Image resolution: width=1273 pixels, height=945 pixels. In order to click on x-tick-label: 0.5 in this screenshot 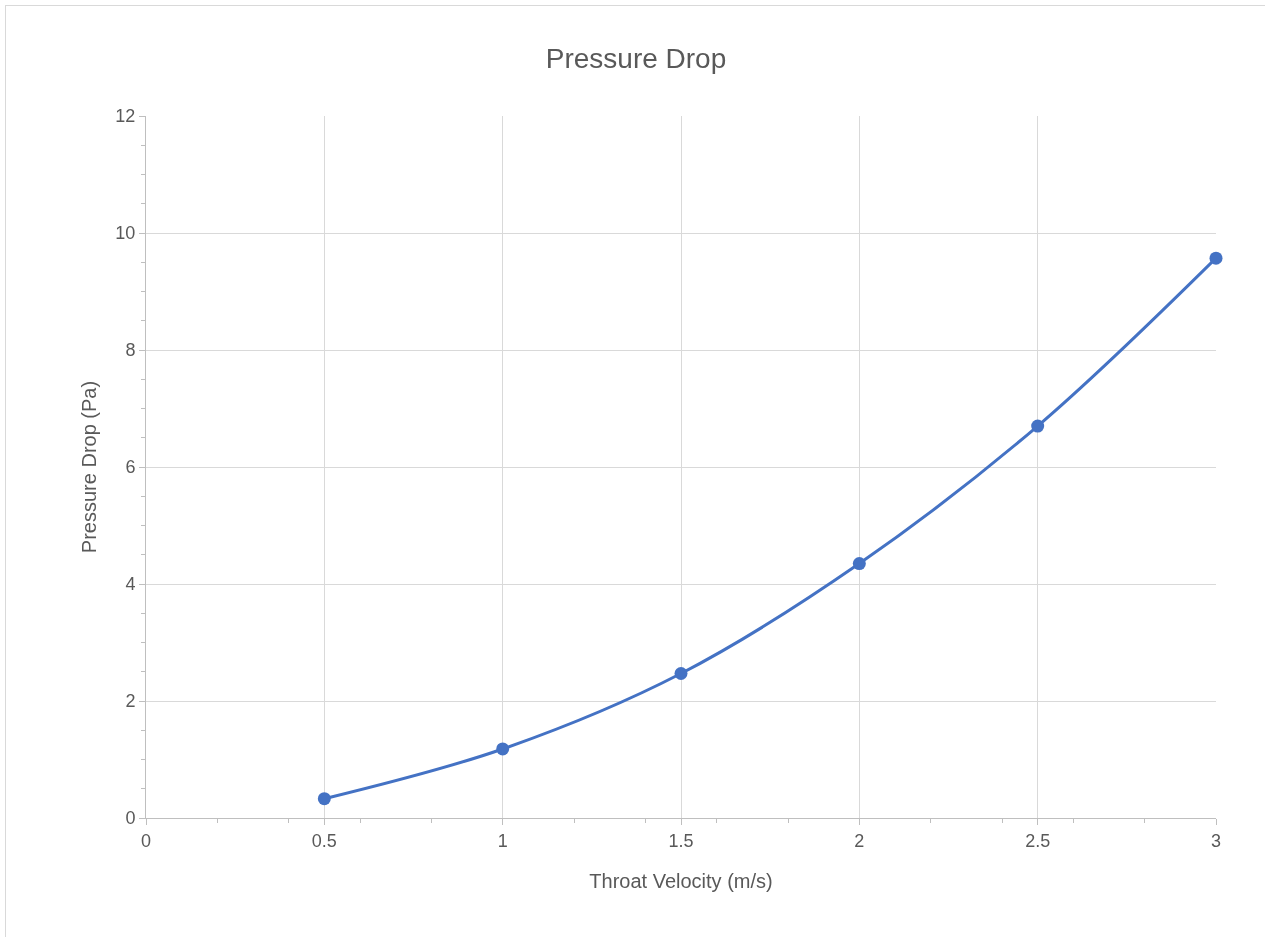, I will do `click(324, 840)`.